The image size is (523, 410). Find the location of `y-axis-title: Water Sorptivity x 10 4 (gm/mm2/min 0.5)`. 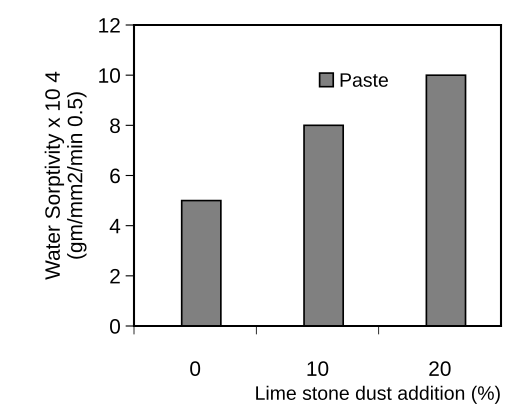

y-axis-title: Water Sorptivity x 10 4 (gm/mm2/min 0.5) is located at coordinates (65, 176).